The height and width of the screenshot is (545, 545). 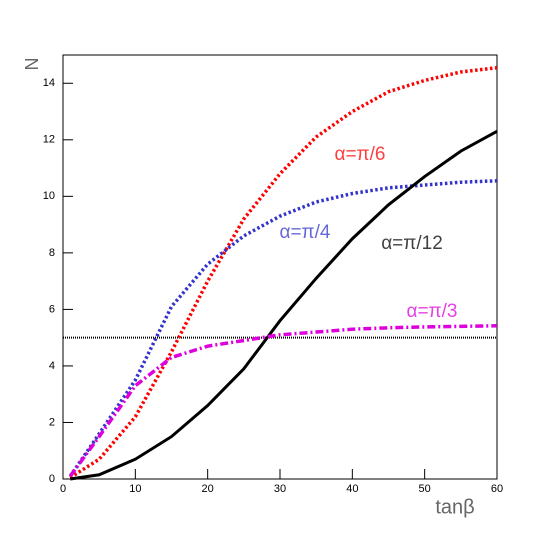 What do you see at coordinates (49, 196) in the screenshot?
I see `y-tick-label: 10` at bounding box center [49, 196].